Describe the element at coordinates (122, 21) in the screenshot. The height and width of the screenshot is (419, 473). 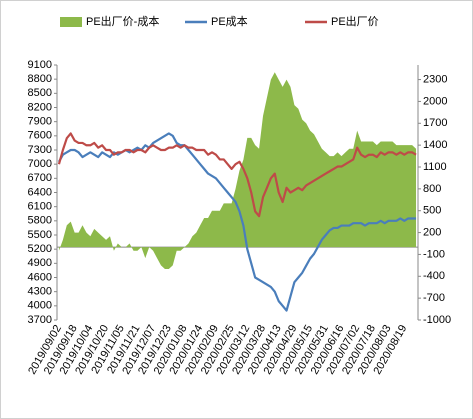
I see `legend-label: PE出厂价-成本` at that location.